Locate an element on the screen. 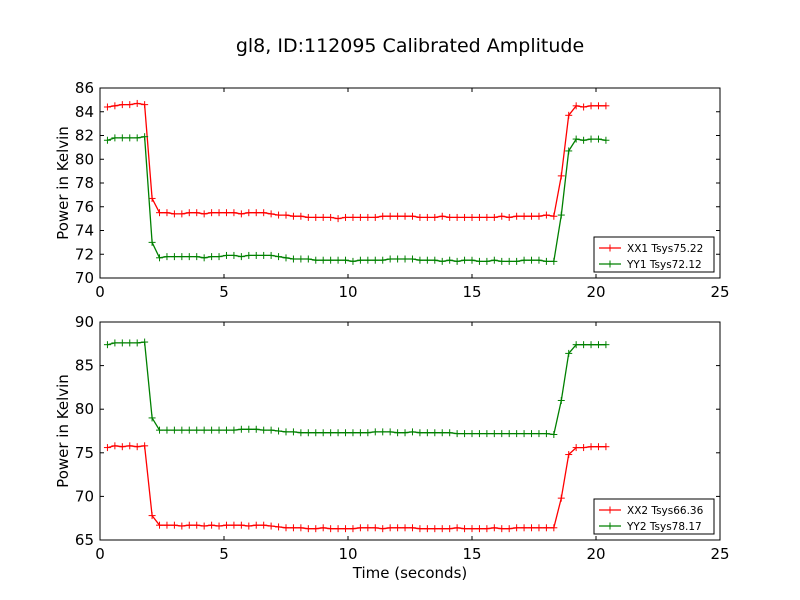 This screenshot has width=800, height=600. legend-label: YY1 Tsys72.12 is located at coordinates (664, 265).